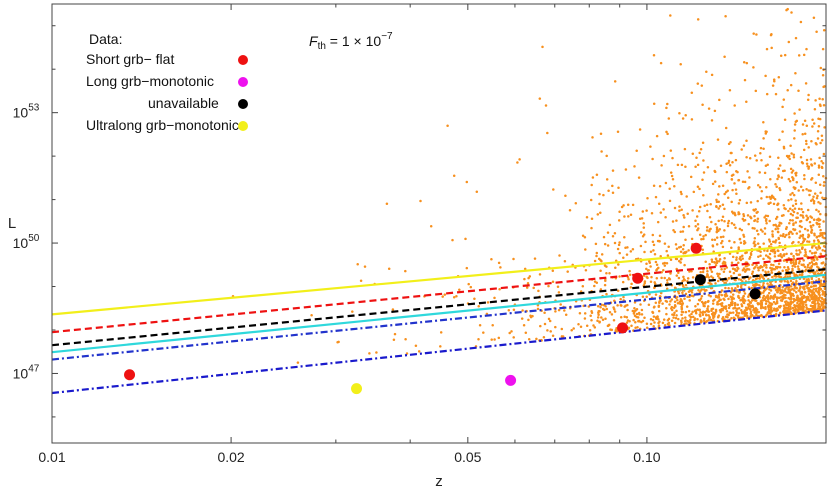 The width and height of the screenshot is (830, 491). Describe the element at coordinates (243, 104) in the screenshot. I see `legend-marker-unavailable` at that location.